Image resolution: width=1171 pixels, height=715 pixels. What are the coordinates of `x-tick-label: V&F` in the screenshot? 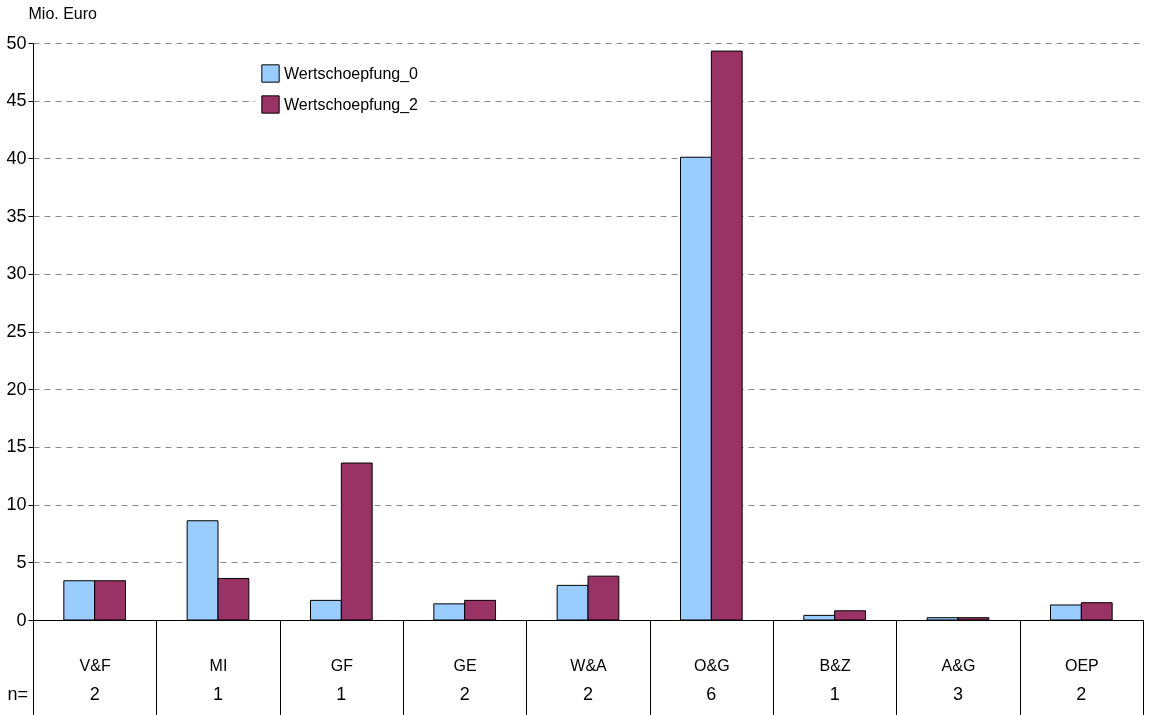 It's located at (95, 665).